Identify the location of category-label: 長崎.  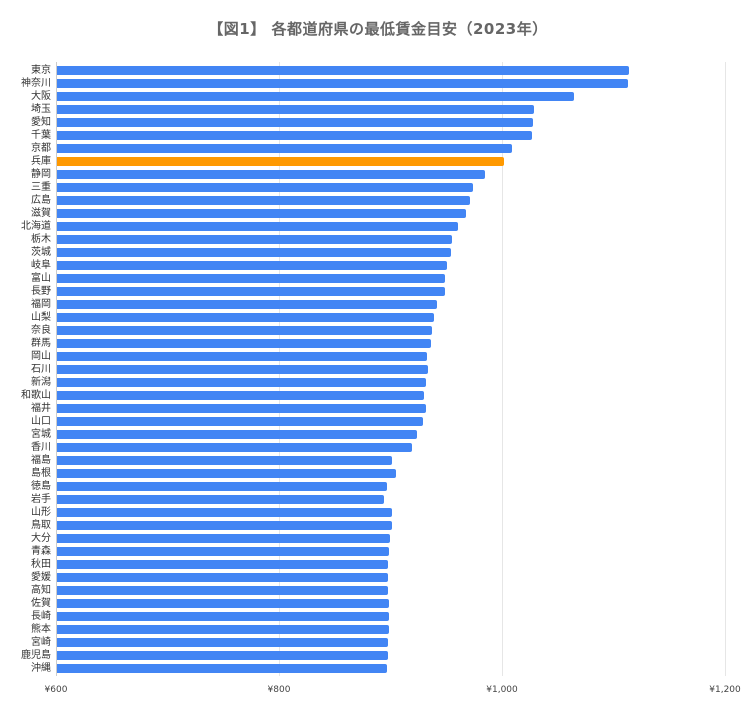
(41, 616).